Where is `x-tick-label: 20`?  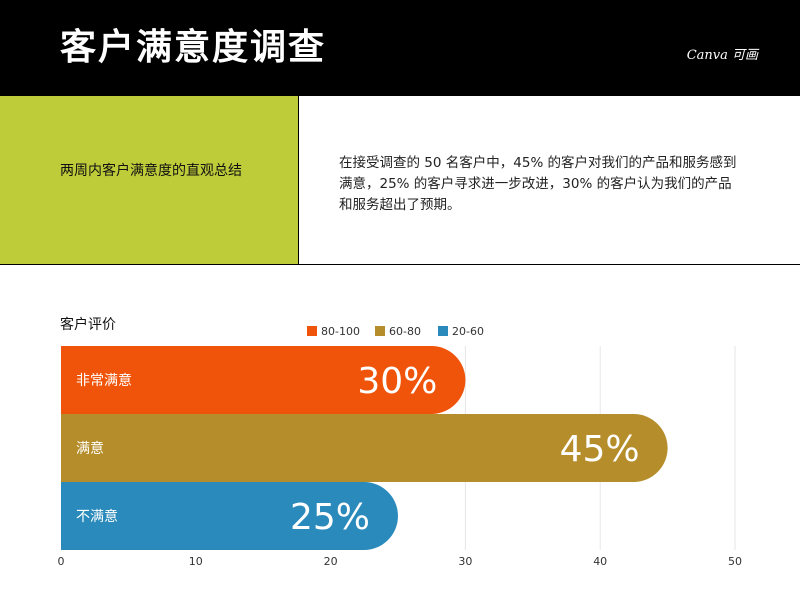 x-tick-label: 20 is located at coordinates (331, 561).